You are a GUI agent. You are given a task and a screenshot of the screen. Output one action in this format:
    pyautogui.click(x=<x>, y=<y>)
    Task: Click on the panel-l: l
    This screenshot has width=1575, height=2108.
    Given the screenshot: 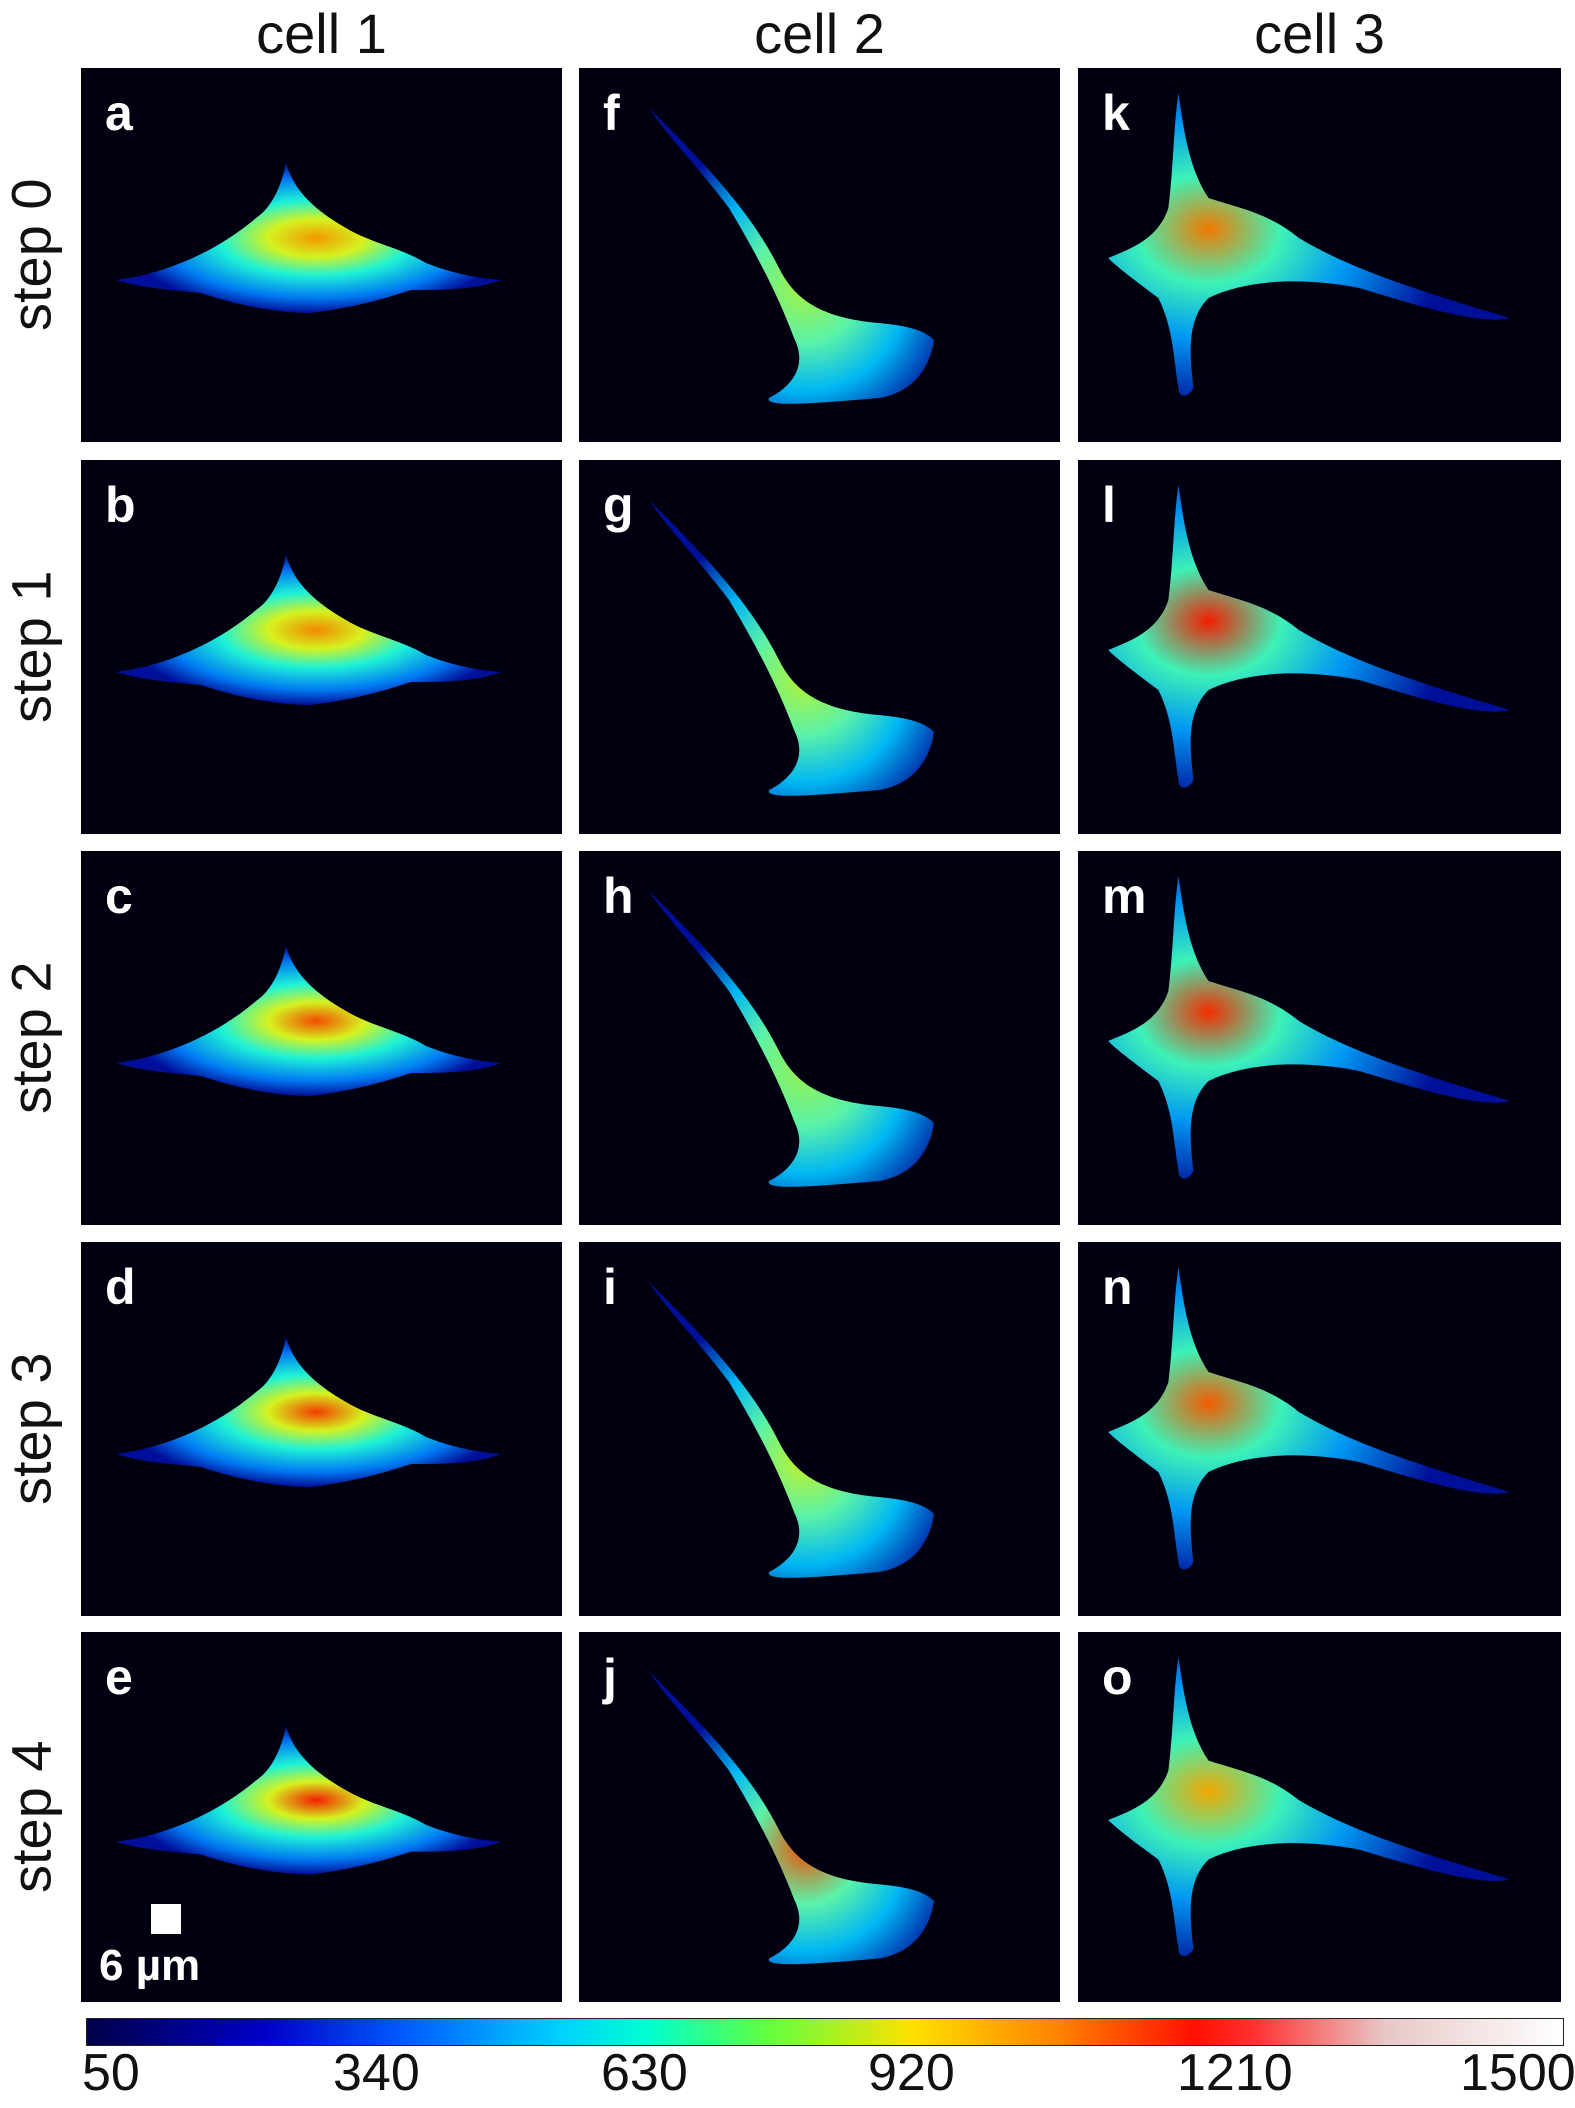 What is the action you would take?
    pyautogui.click(x=1319, y=647)
    